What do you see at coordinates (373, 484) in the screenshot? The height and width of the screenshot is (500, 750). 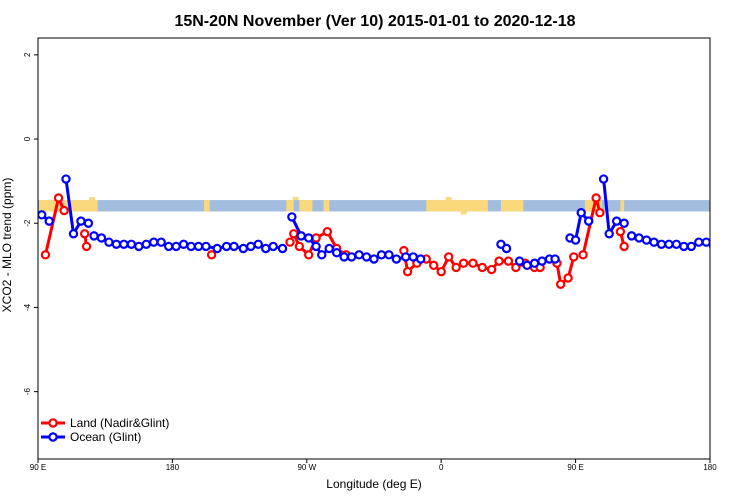 I see `x-axis-title: Longitude (deg E)` at bounding box center [373, 484].